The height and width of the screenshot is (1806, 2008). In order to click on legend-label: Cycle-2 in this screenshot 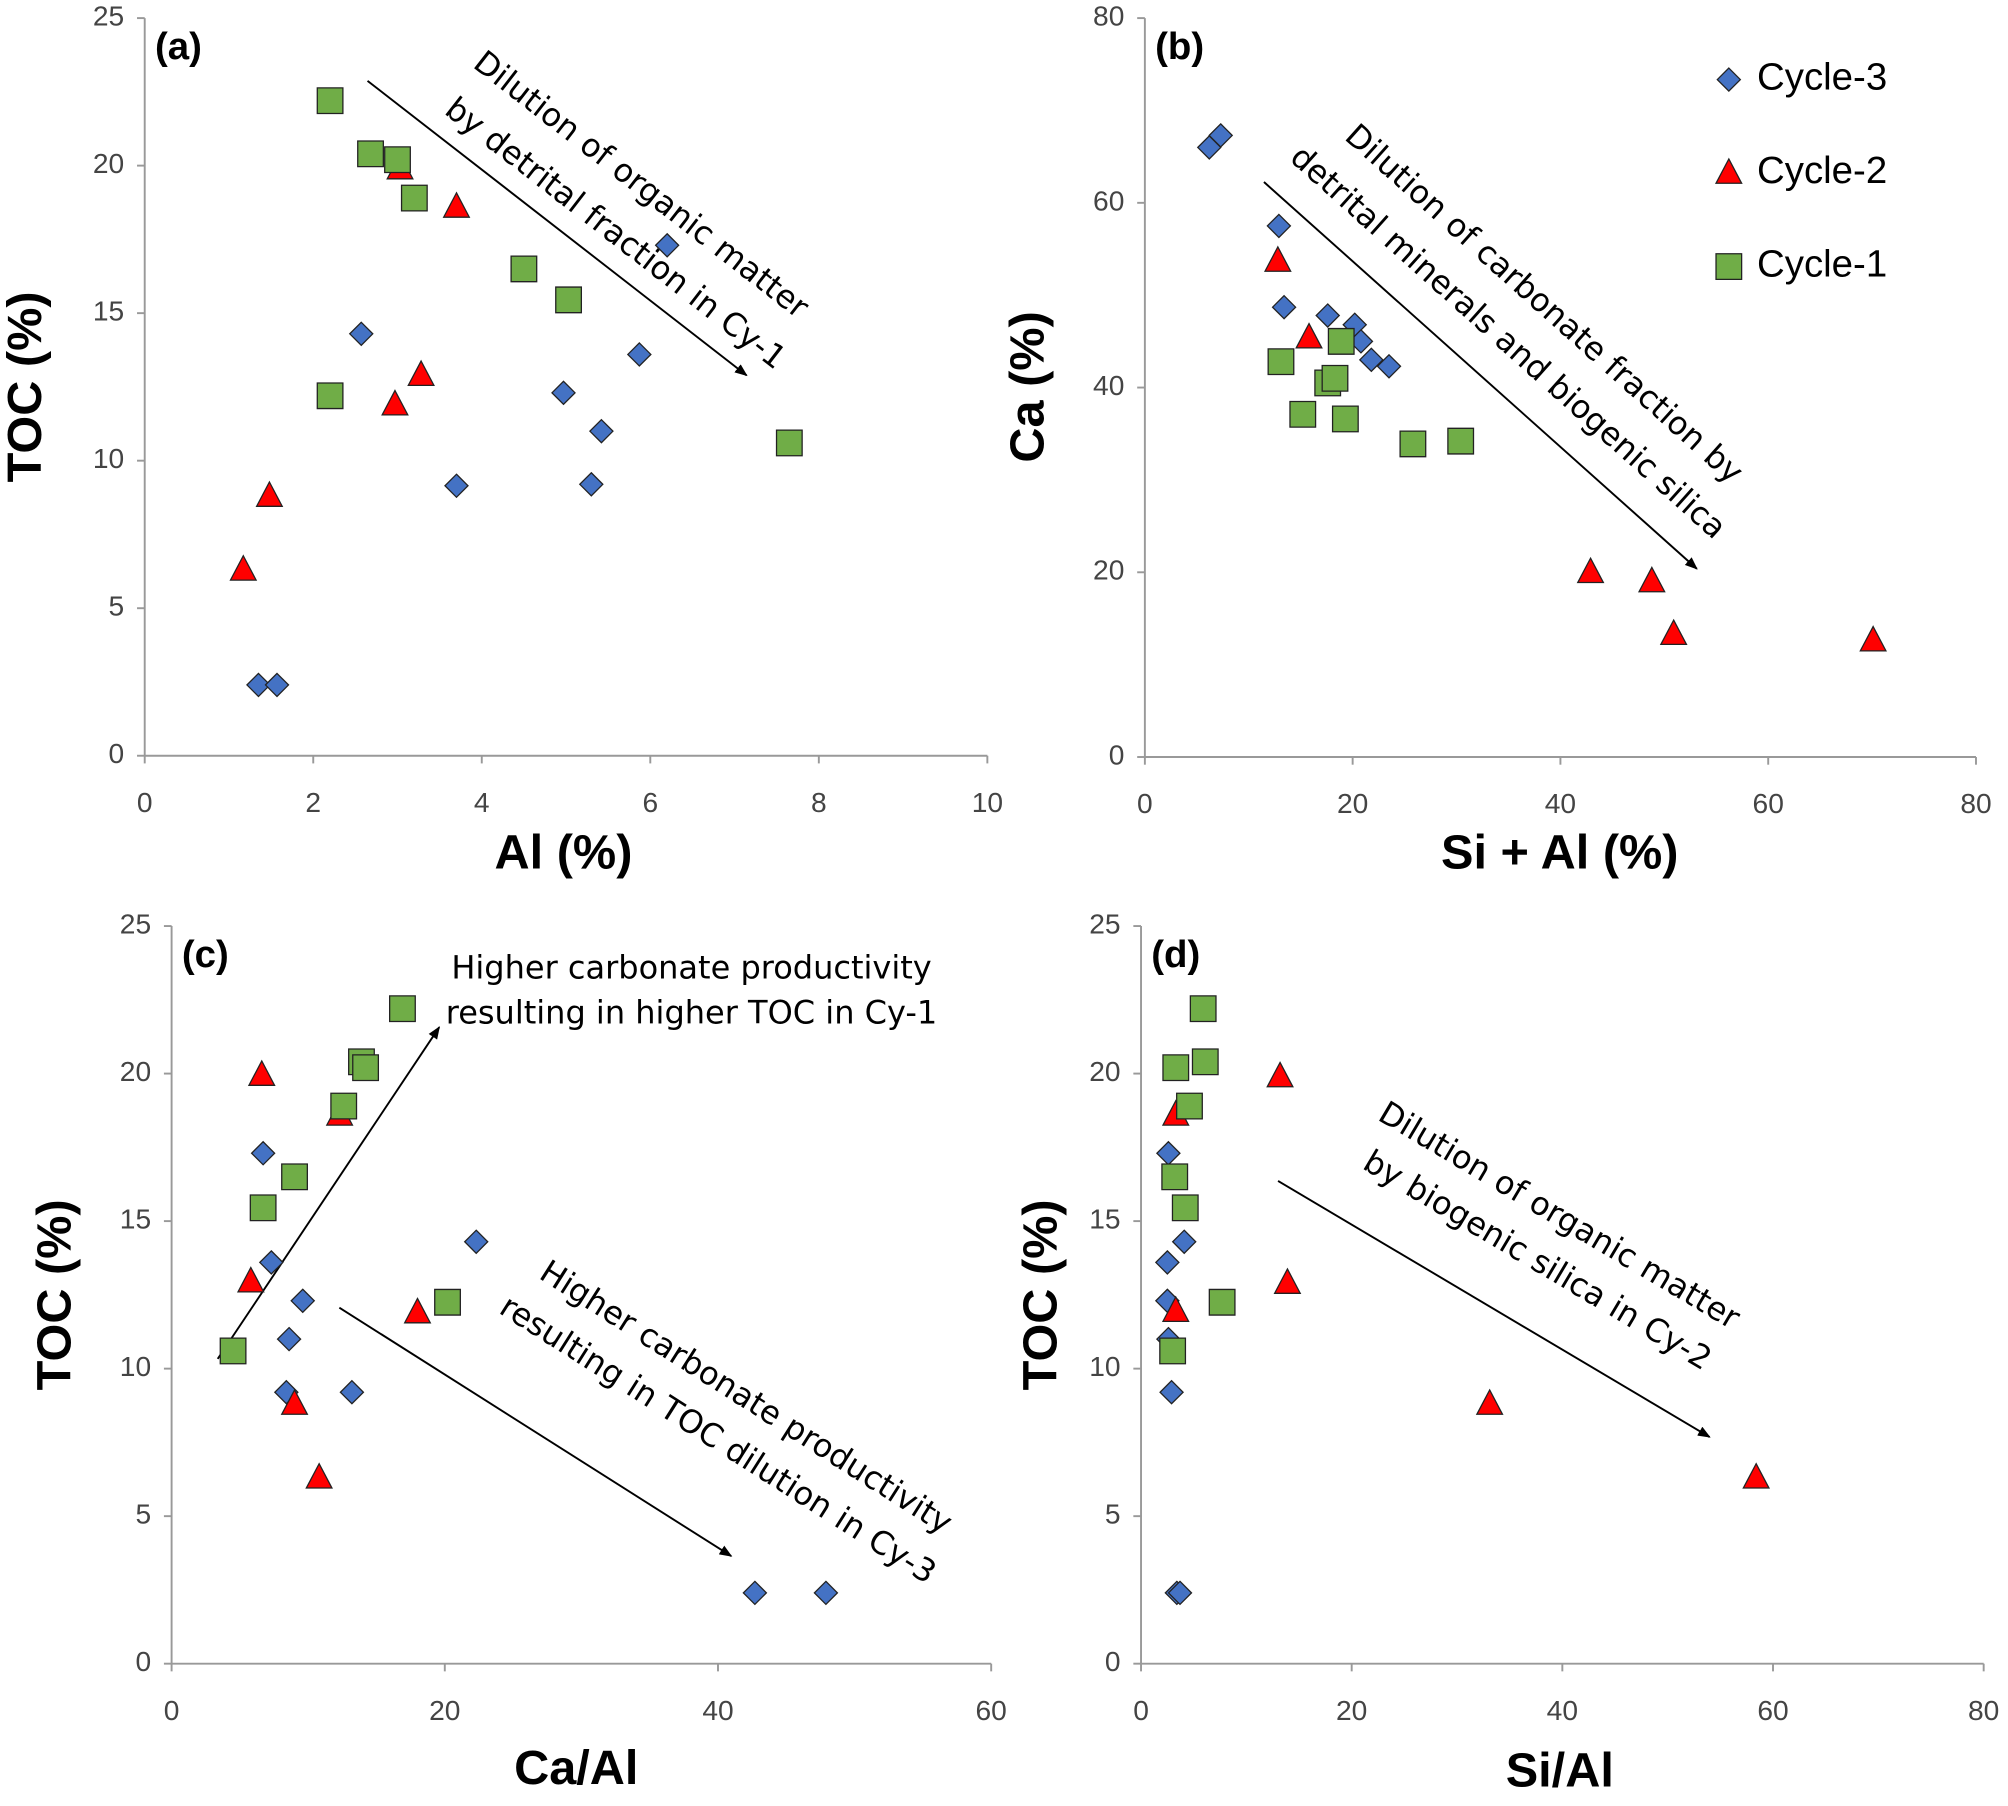, I will do `click(1822, 170)`.